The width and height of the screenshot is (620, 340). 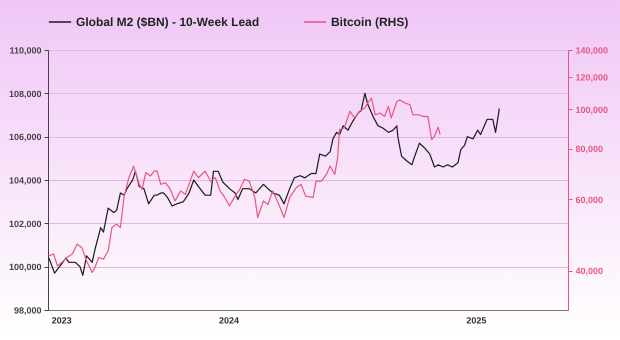 What do you see at coordinates (62, 321) in the screenshot?
I see `x-tick-label: 2023` at bounding box center [62, 321].